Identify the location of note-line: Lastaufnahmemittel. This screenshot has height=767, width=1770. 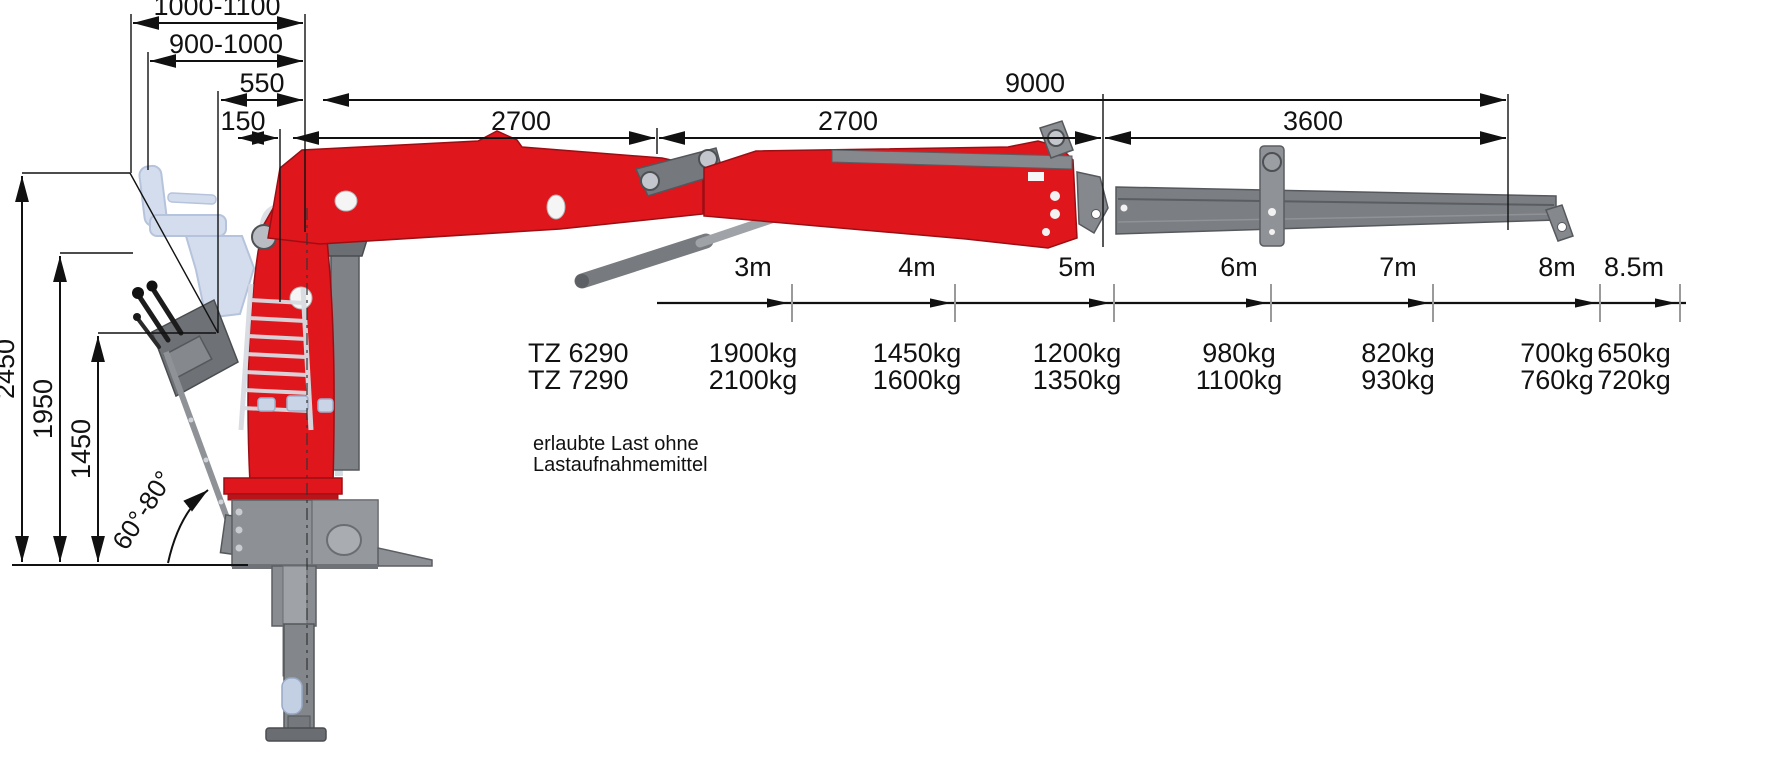
(620, 465).